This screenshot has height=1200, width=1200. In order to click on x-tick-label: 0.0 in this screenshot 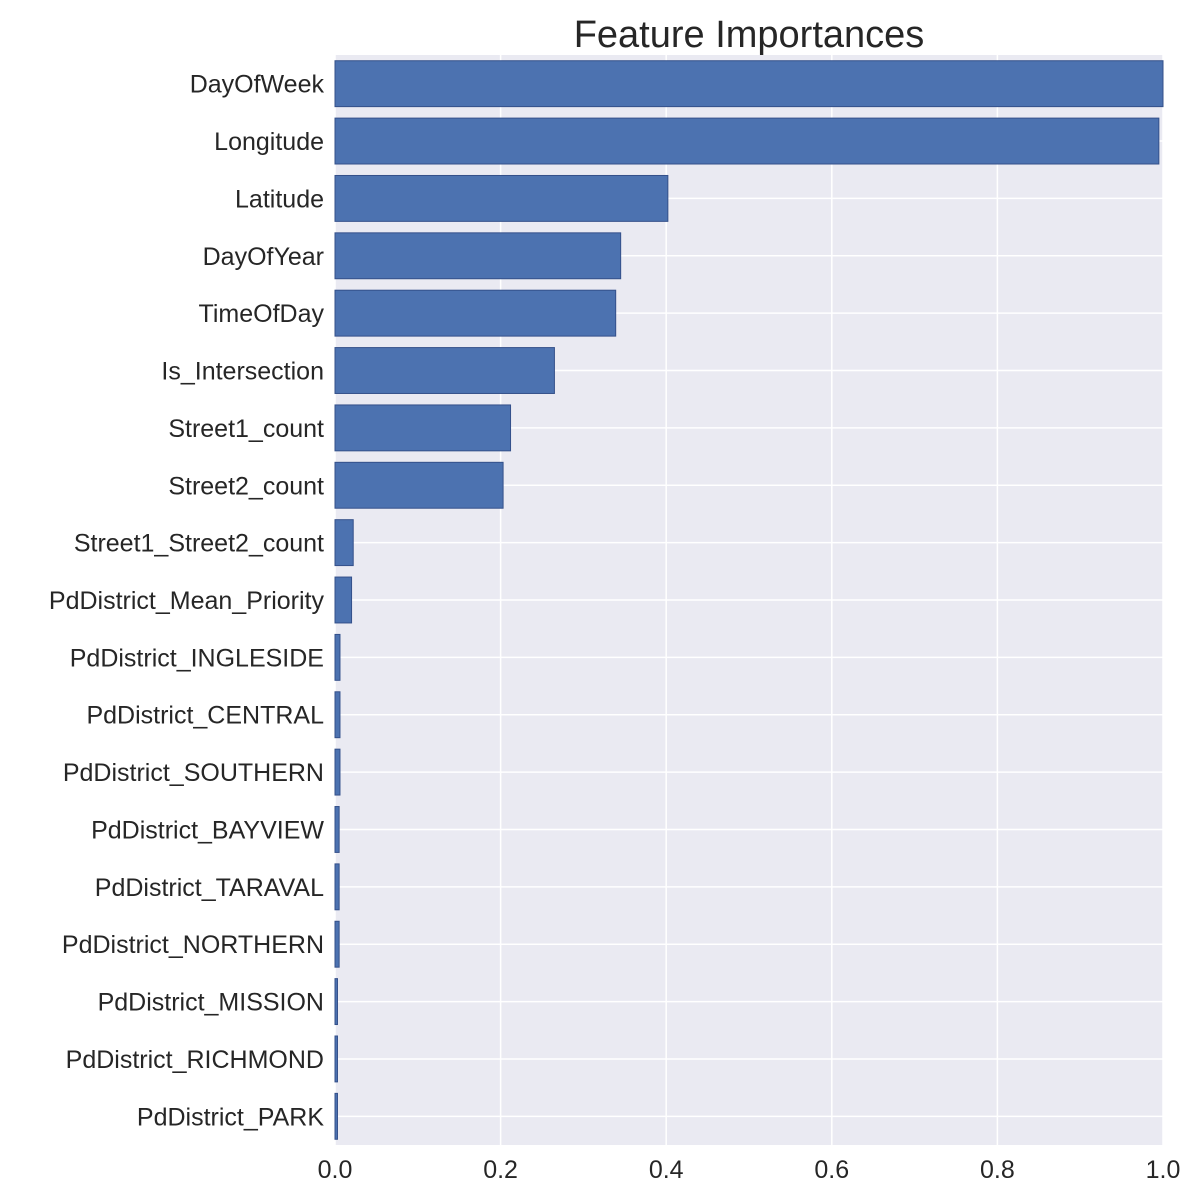, I will do `click(335, 1170)`.